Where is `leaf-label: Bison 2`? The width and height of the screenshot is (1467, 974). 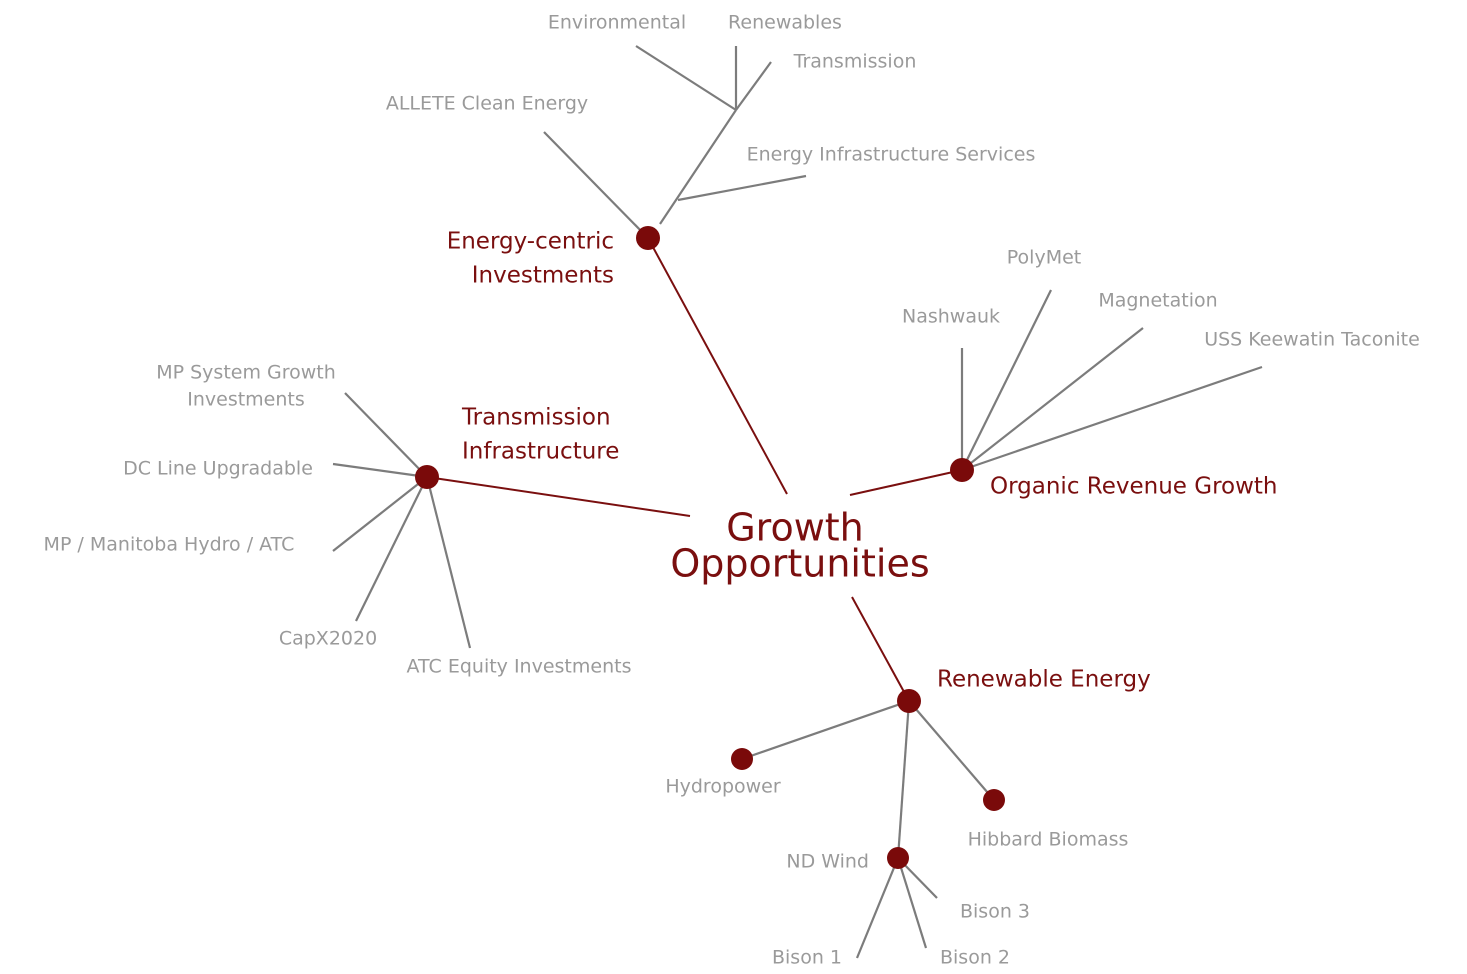
leaf-label: Bison 2 is located at coordinates (975, 958).